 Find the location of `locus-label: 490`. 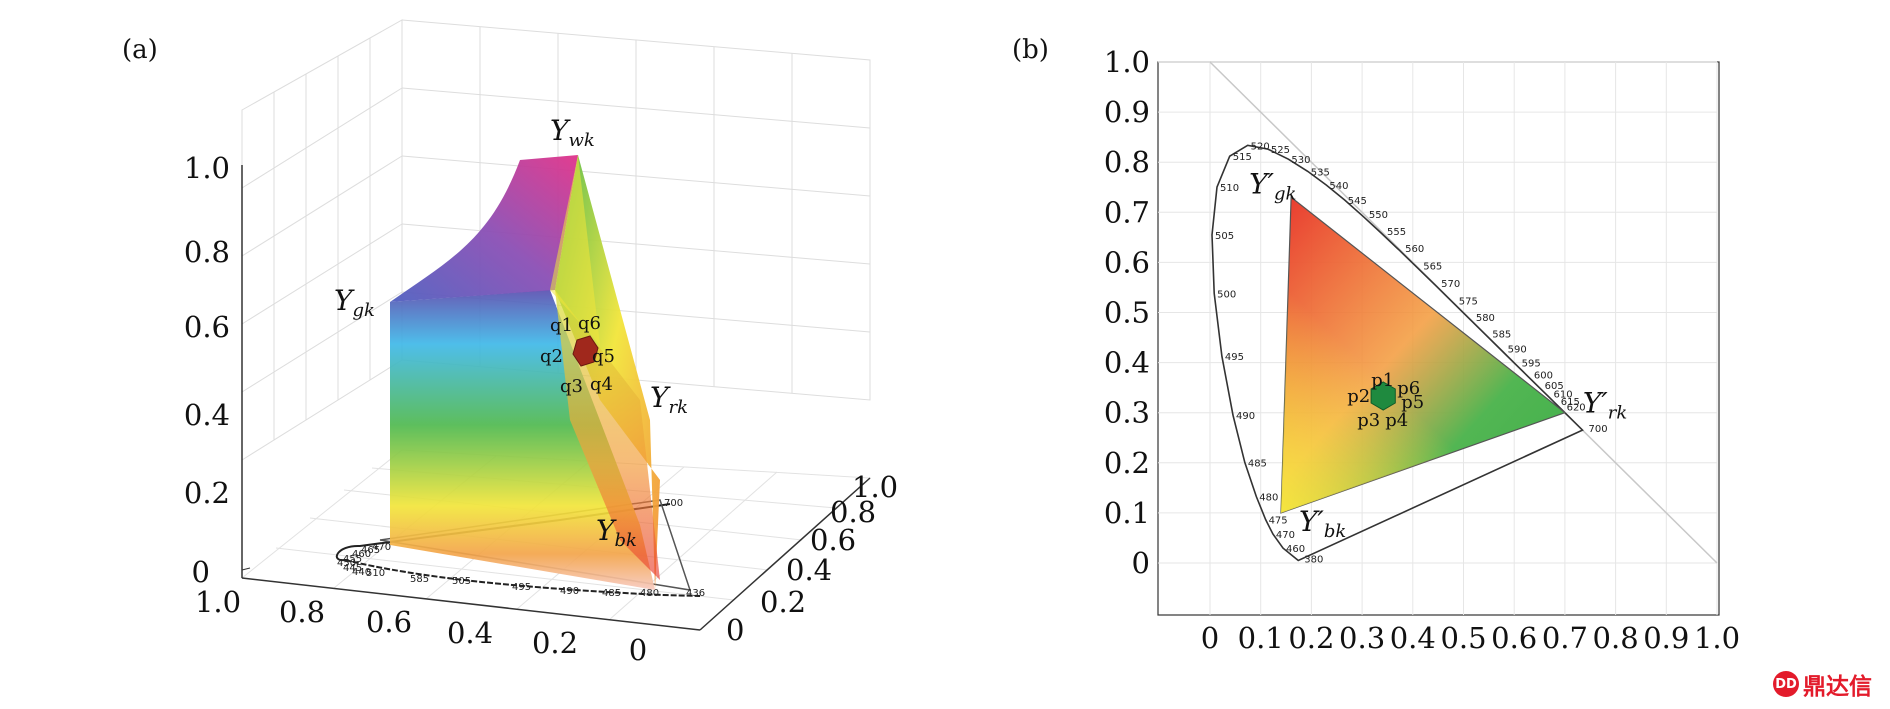

locus-label: 490 is located at coordinates (569, 591).